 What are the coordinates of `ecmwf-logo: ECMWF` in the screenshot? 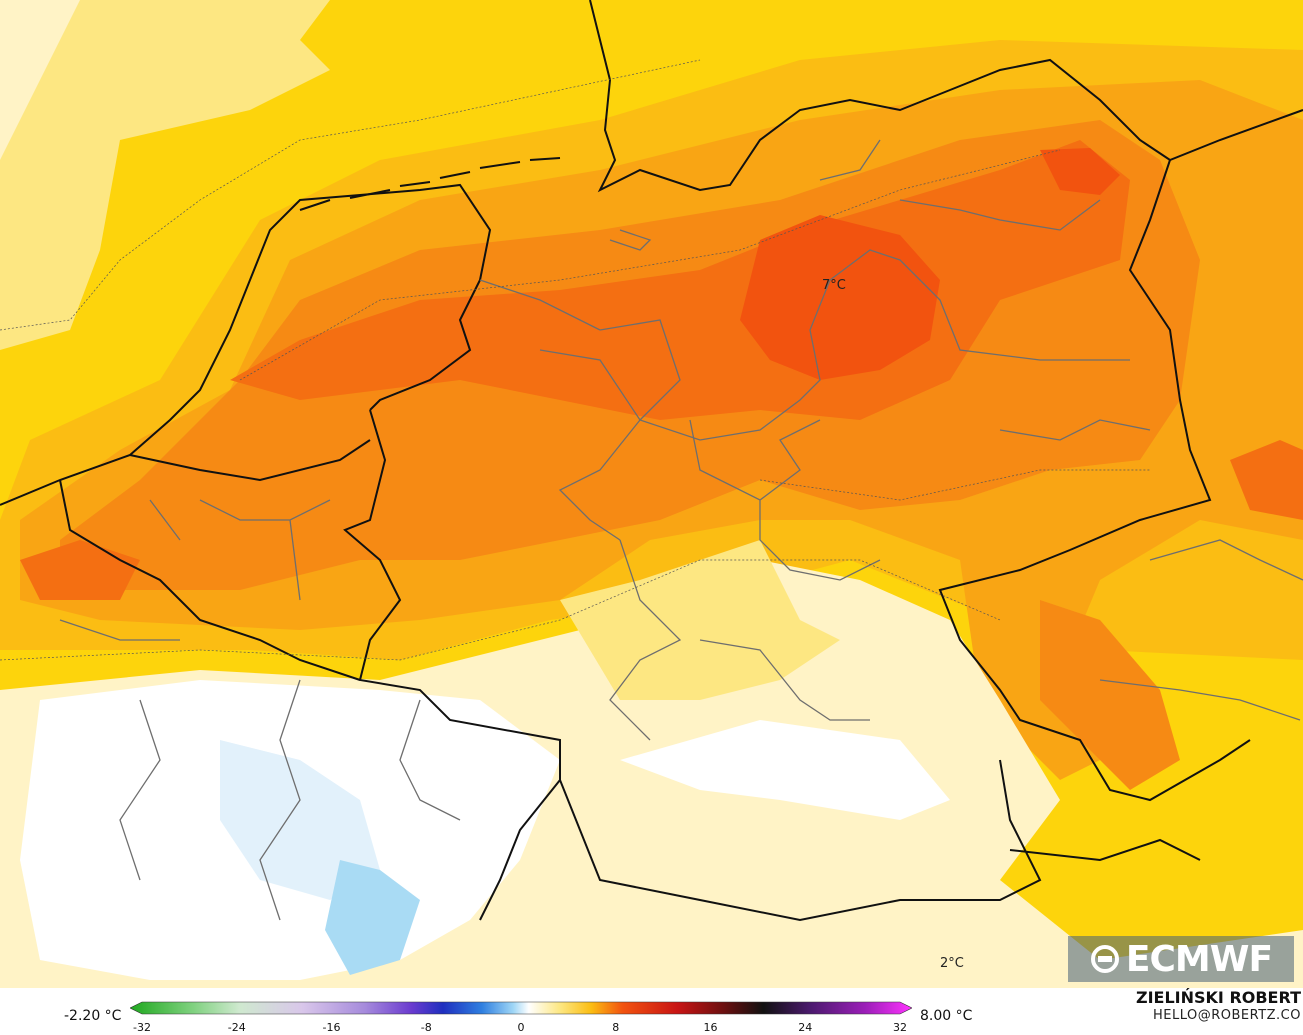 It's located at (1181, 959).